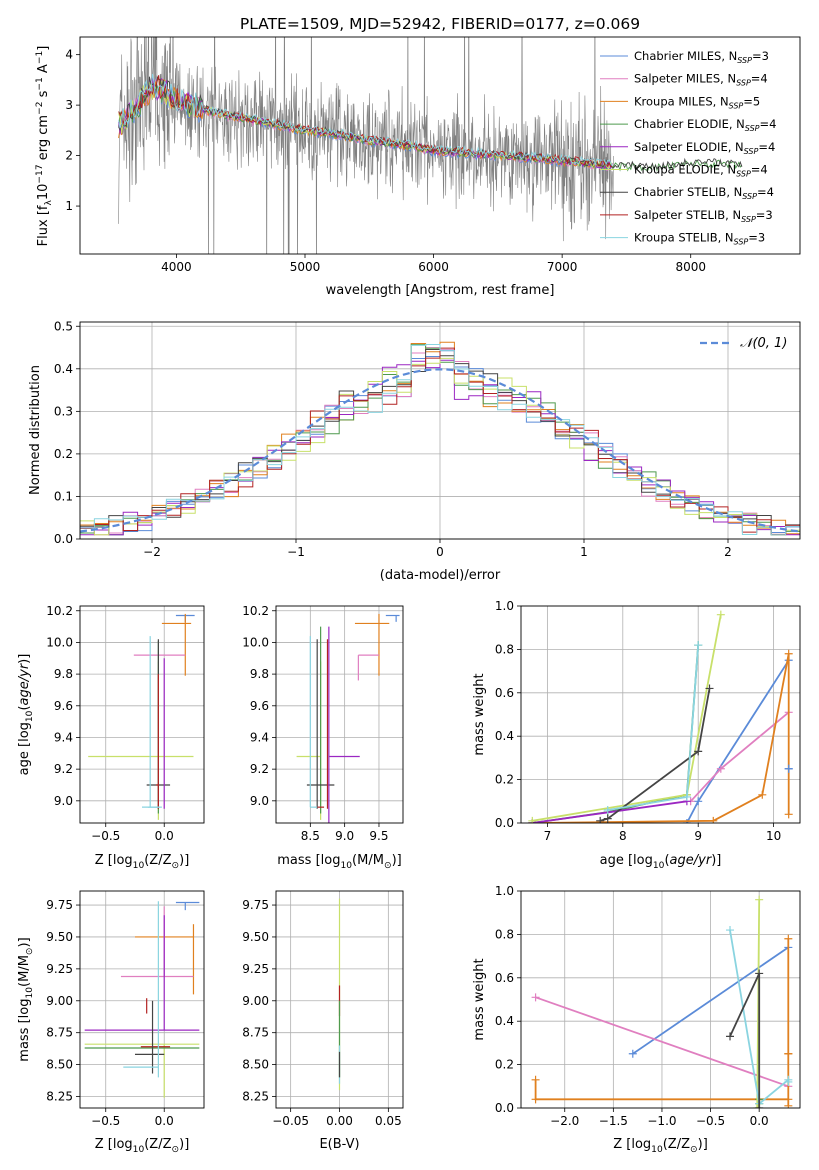  What do you see at coordinates (710, 1121) in the screenshot?
I see `mass-weight-vs-Z-xtick-label-3: −0.5` at bounding box center [710, 1121].